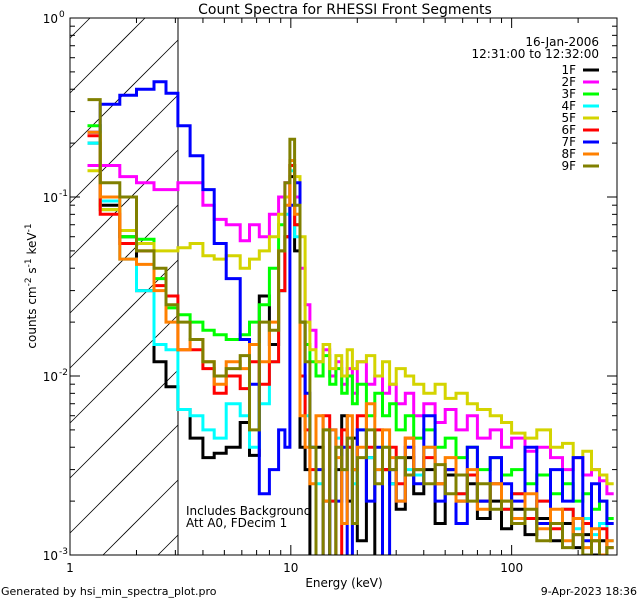 The image size is (640, 600). I want to click on legend-label-1F: 1F, so click(568, 70).